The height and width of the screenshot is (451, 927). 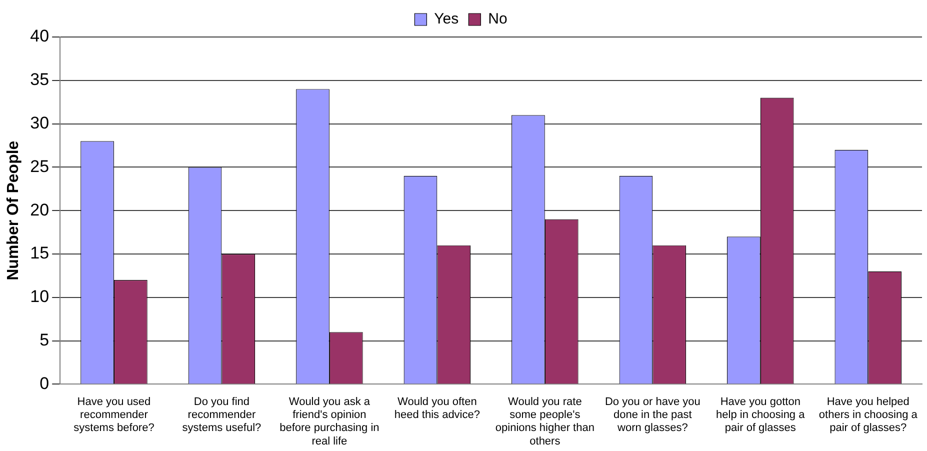 I want to click on legend-label: No, so click(x=498, y=19).